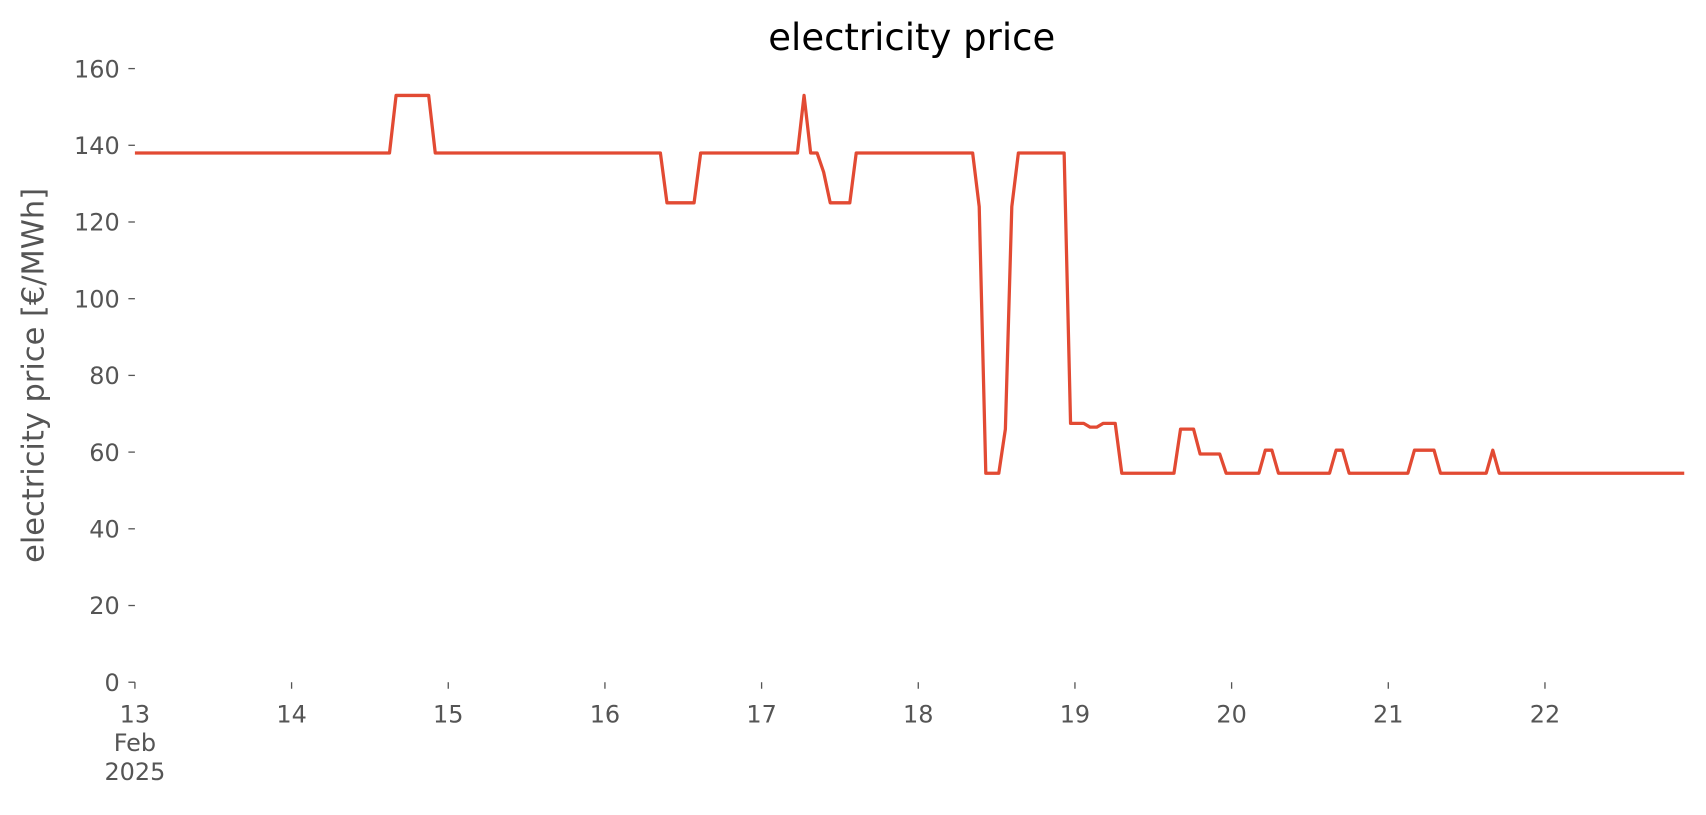 The image size is (1706, 815). What do you see at coordinates (1545, 714) in the screenshot?
I see `x-tick-label: 22` at bounding box center [1545, 714].